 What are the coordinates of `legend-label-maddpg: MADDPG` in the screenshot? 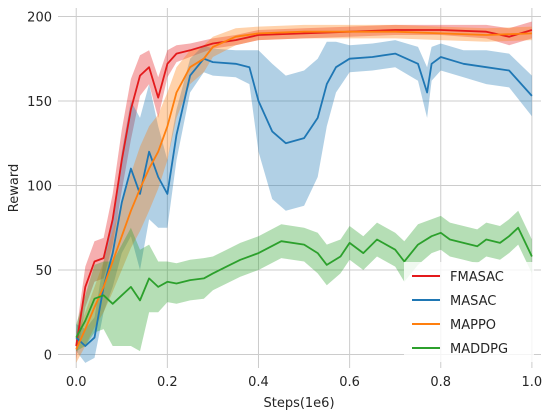 It's located at (479, 349).